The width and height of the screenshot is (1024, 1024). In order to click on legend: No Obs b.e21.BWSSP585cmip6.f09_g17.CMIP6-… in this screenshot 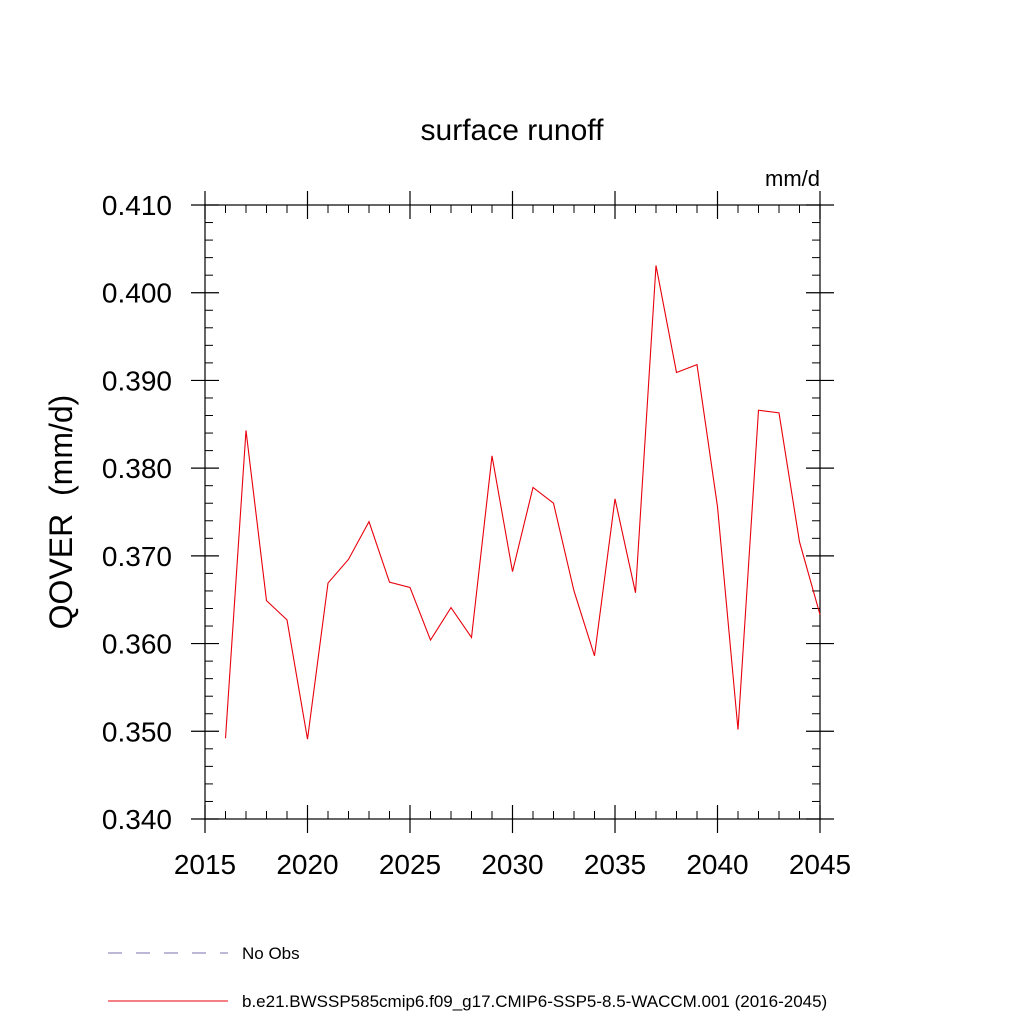, I will do `click(467, 977)`.